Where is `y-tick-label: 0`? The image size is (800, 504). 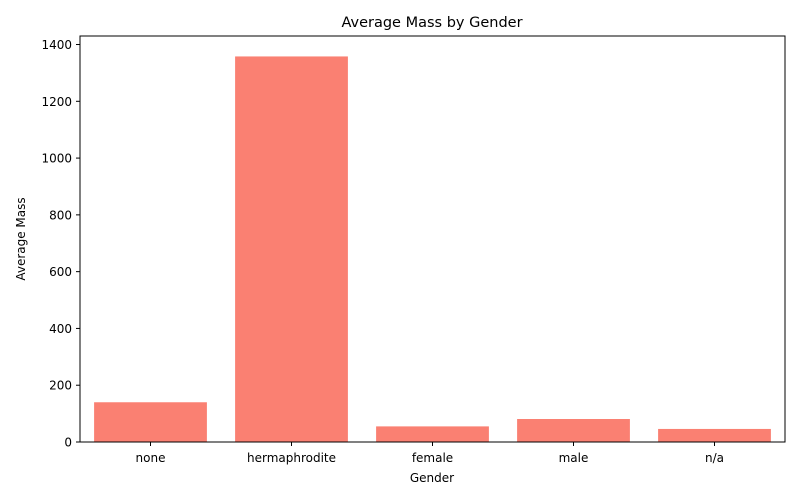
y-tick-label: 0 is located at coordinates (68, 443).